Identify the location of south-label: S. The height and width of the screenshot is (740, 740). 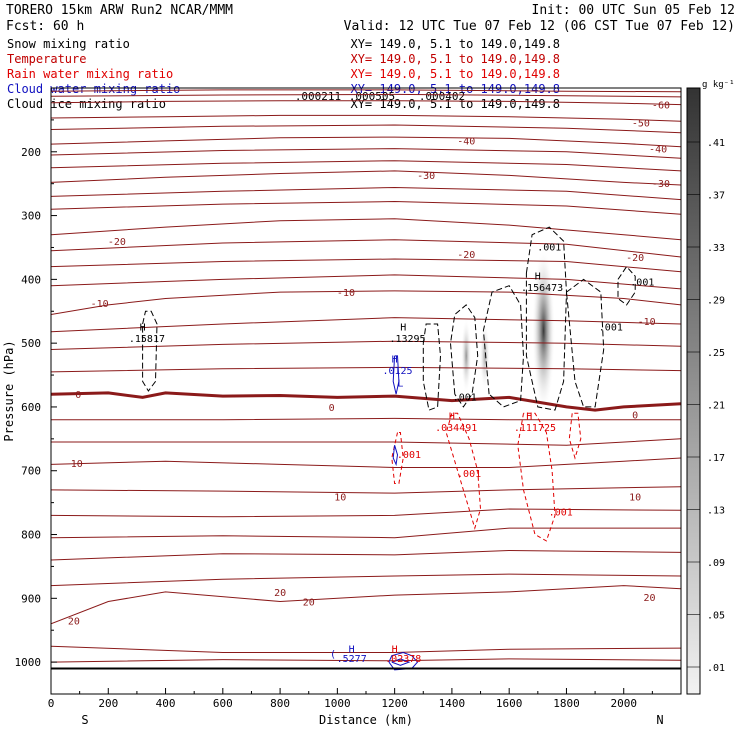
(84, 720).